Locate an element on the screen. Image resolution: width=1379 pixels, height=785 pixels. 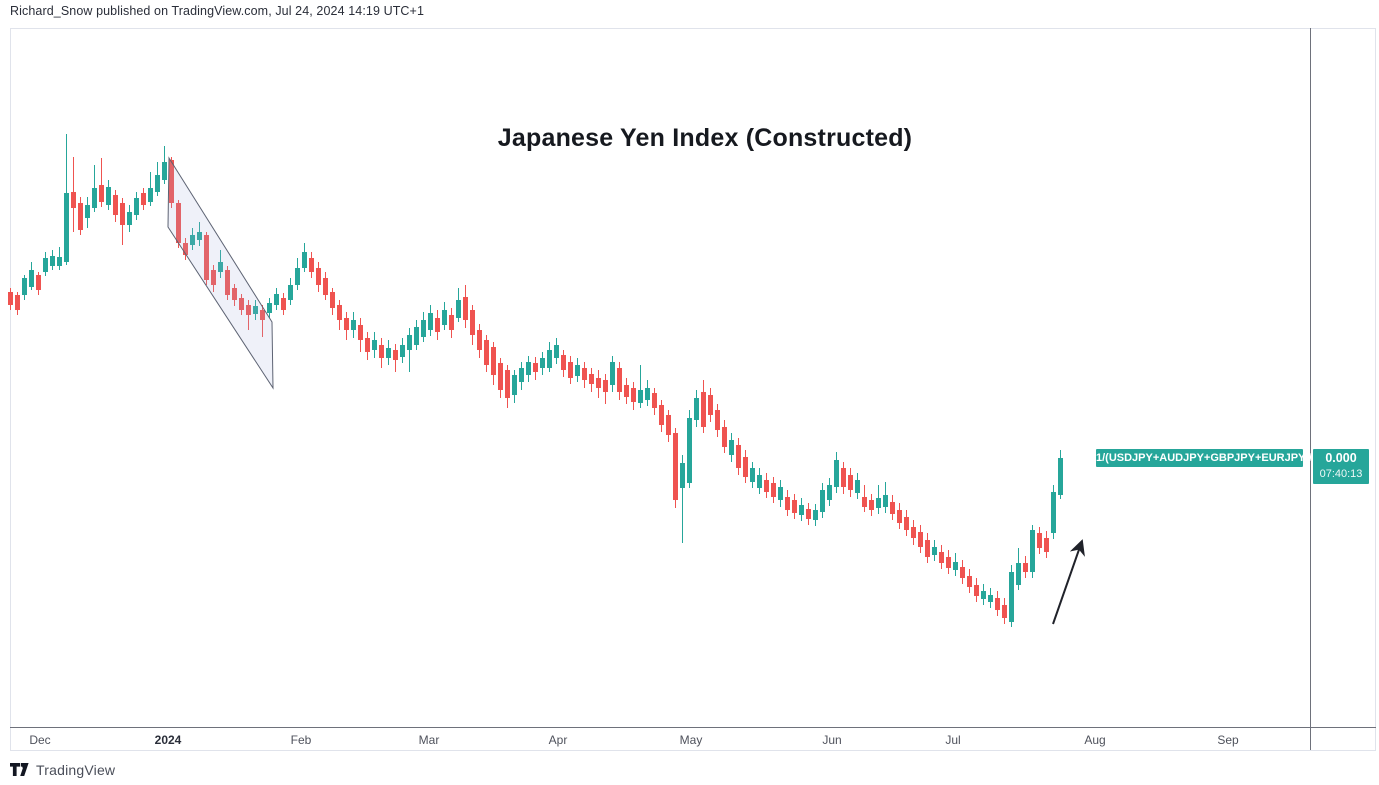
price-axis-line is located at coordinates (1310, 389).